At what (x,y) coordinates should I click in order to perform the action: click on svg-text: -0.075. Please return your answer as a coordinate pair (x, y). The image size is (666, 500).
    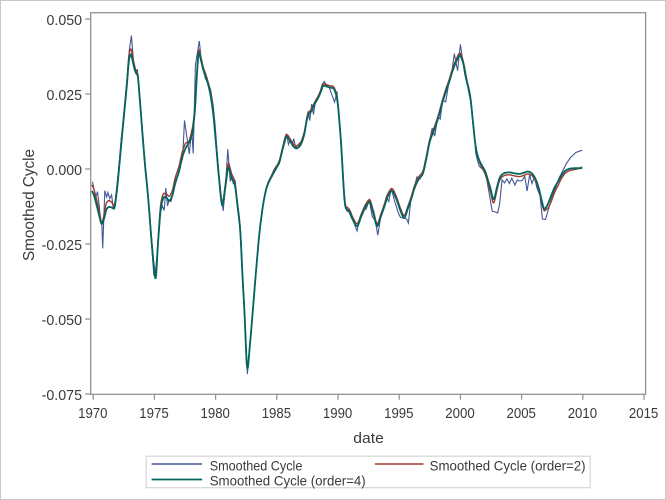
    Looking at the image, I should click on (62, 396).